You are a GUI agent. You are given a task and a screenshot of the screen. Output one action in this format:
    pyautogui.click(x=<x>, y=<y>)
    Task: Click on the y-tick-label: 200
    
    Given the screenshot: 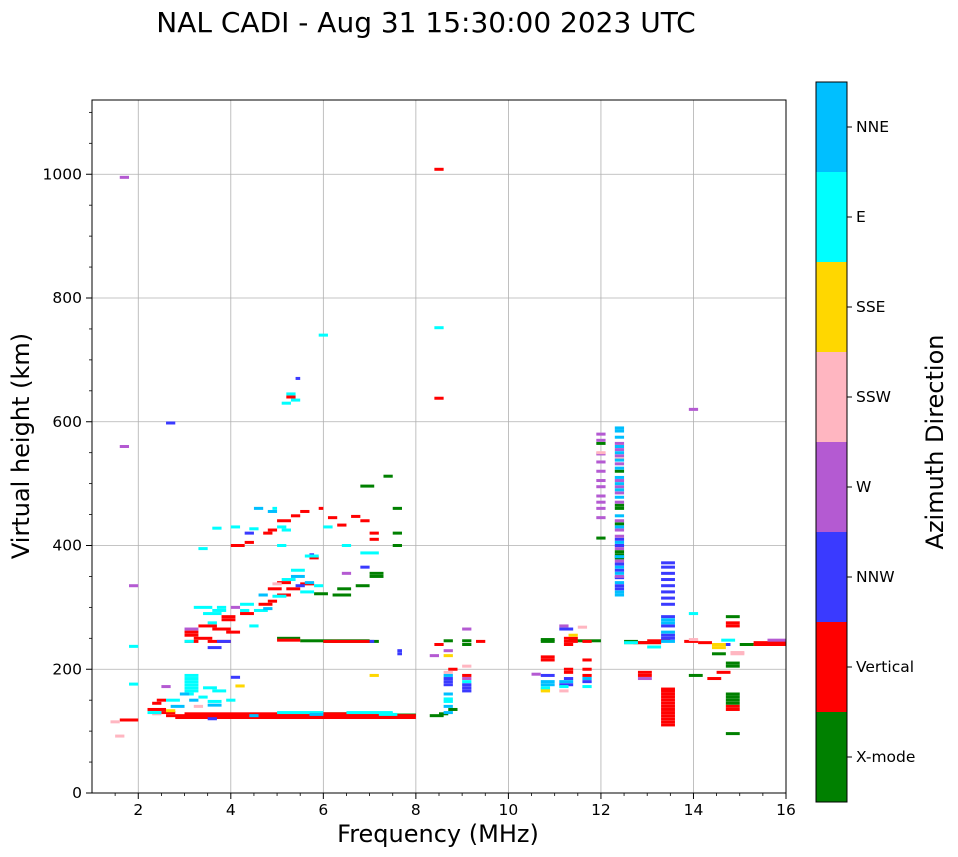 What is the action you would take?
    pyautogui.click(x=67, y=669)
    